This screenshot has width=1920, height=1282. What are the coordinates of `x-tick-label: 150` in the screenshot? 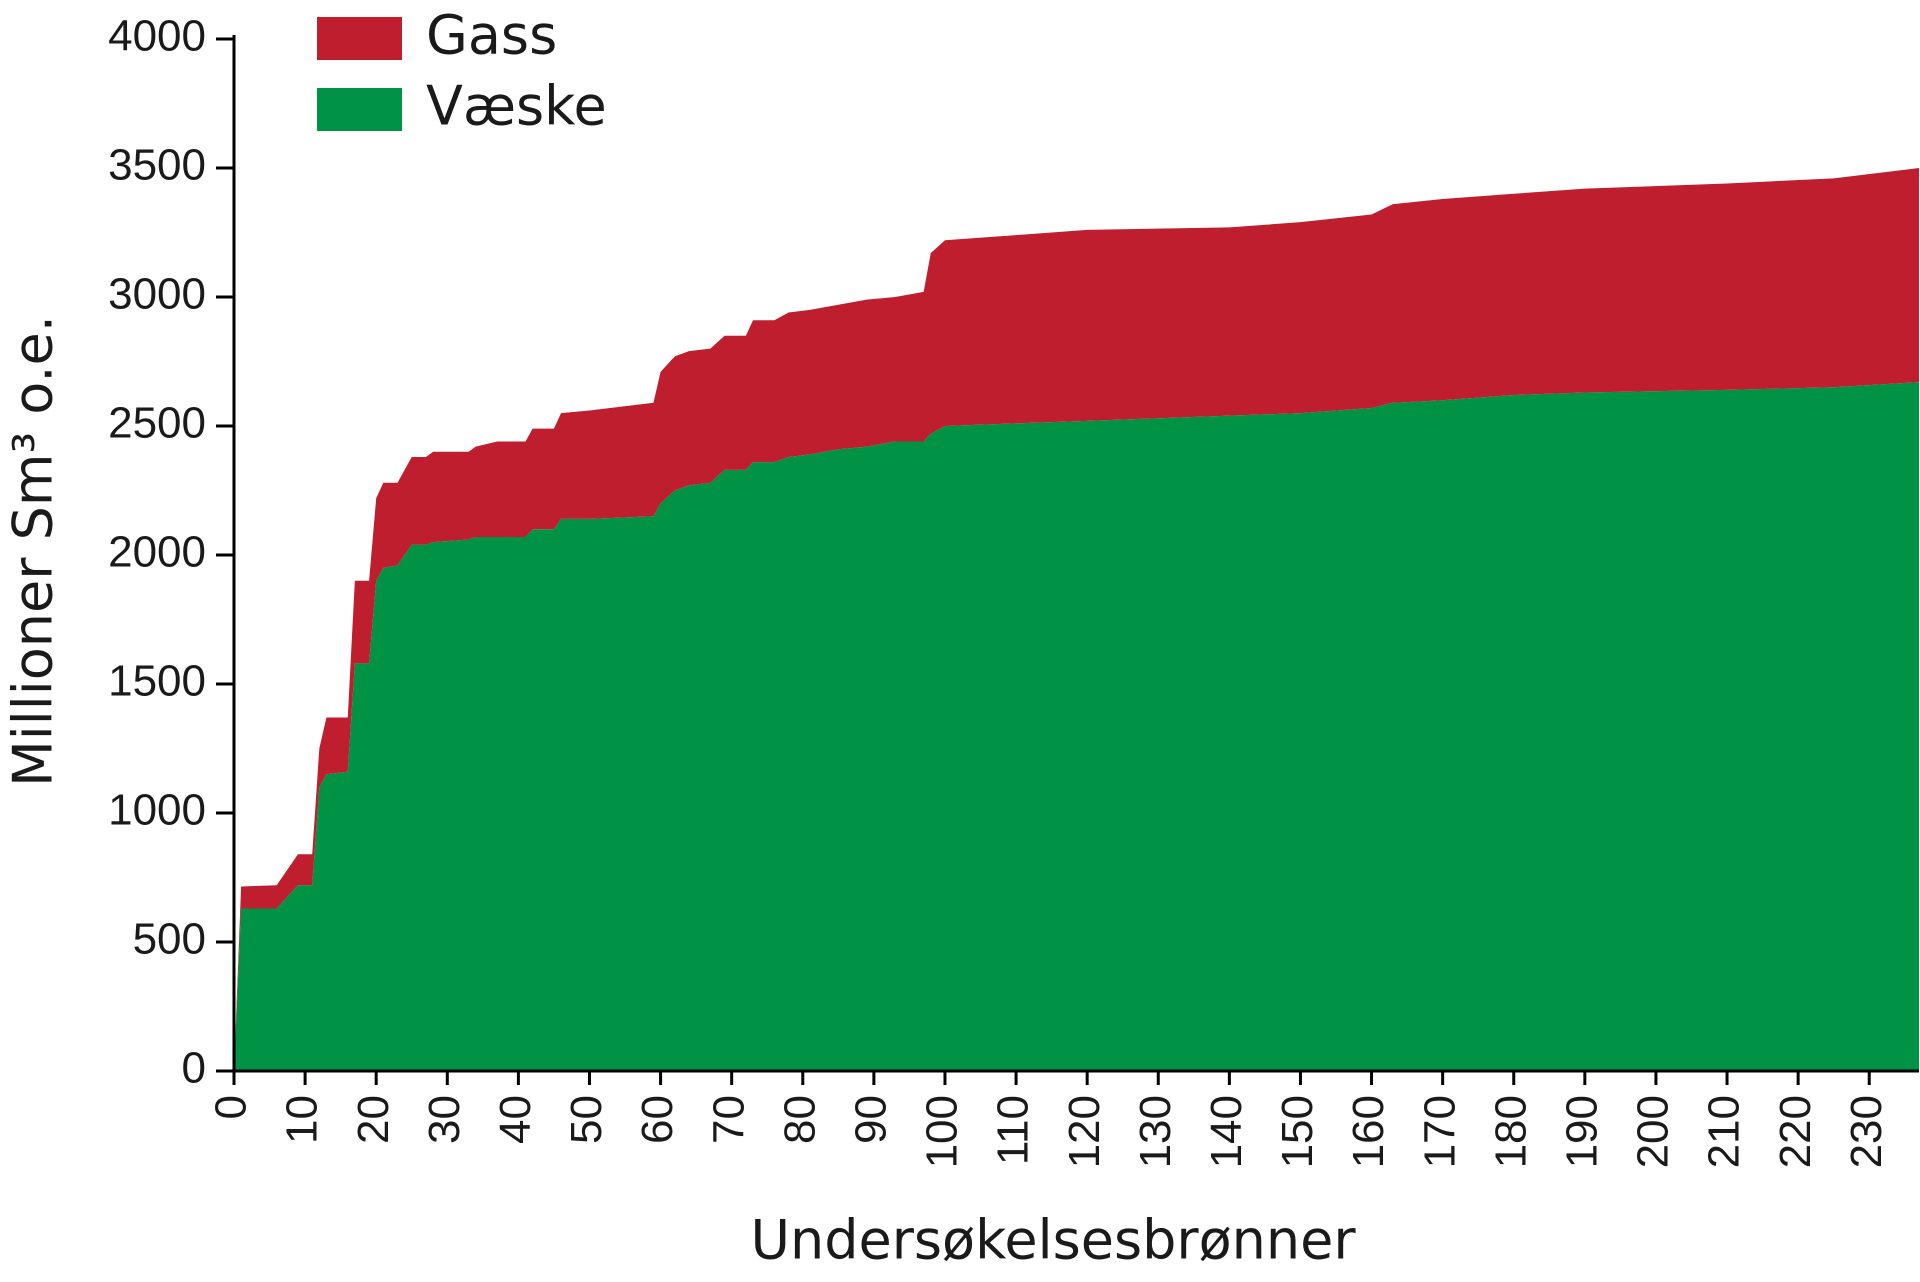 It's located at (1297, 1131).